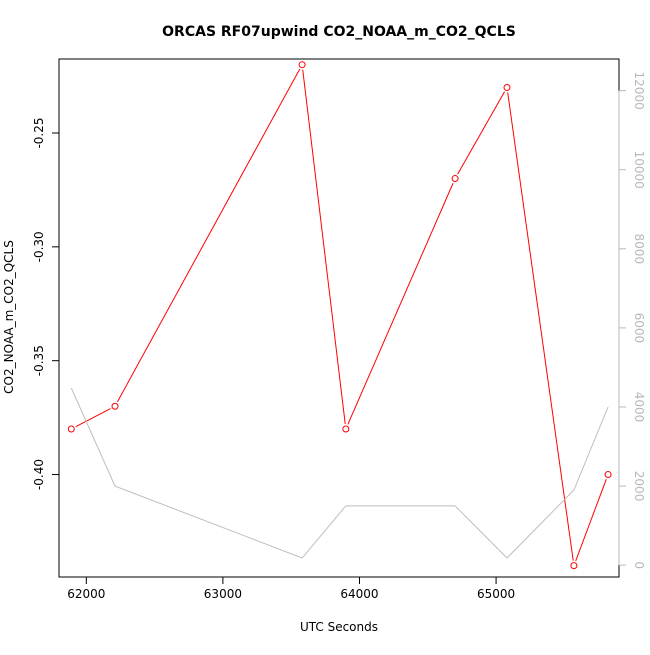  Describe the element at coordinates (639, 486) in the screenshot. I see `y2-tick-label: 2000` at that location.